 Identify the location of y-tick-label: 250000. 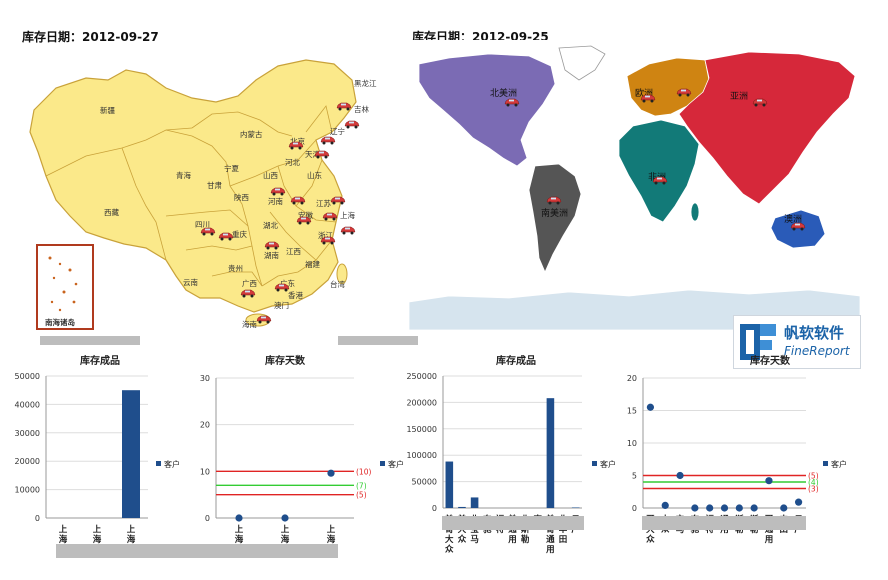
(421, 376).